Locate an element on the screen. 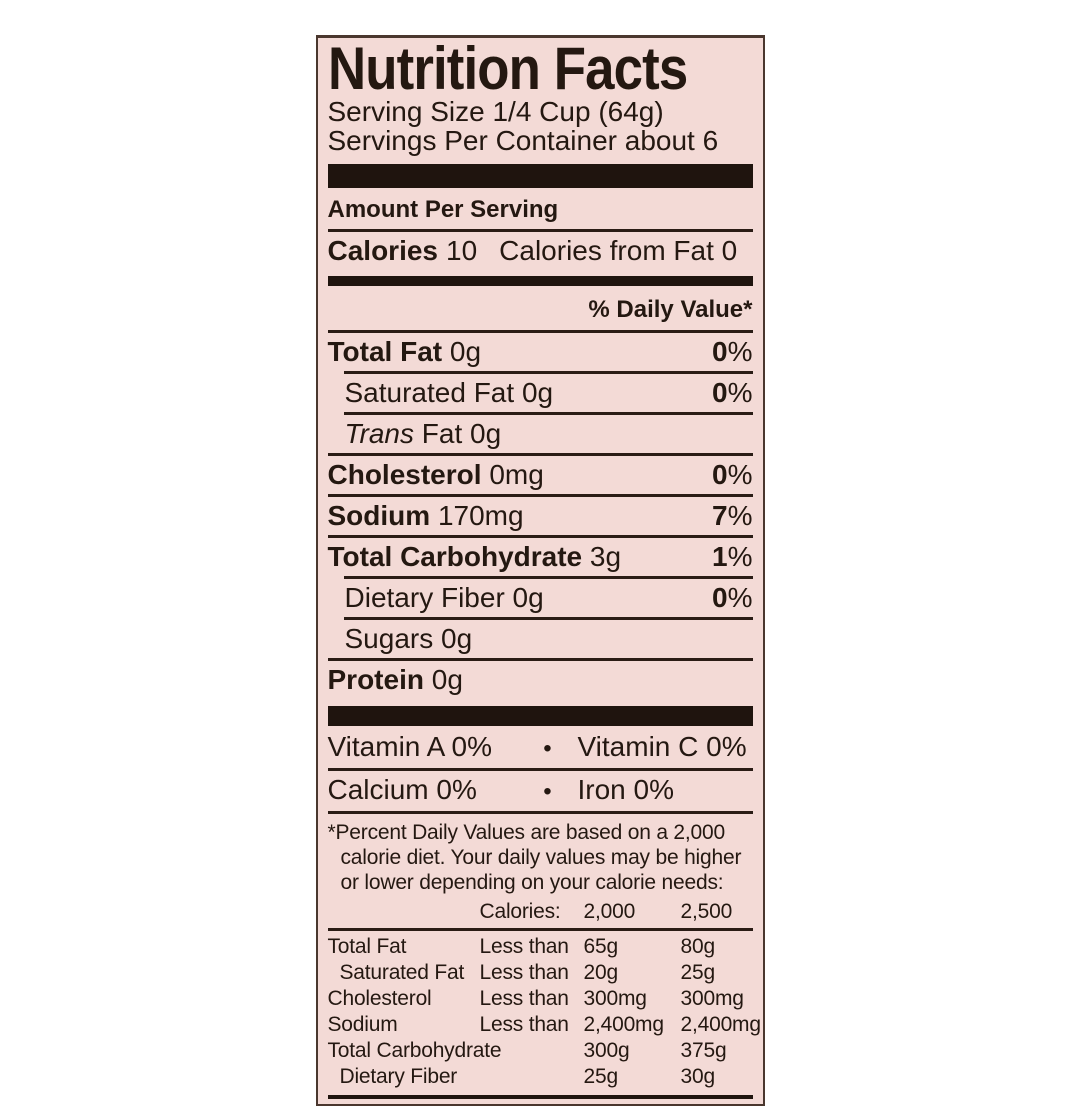 The width and height of the screenshot is (1080, 1115). footnote-asterisk: * is located at coordinates (331, 832).